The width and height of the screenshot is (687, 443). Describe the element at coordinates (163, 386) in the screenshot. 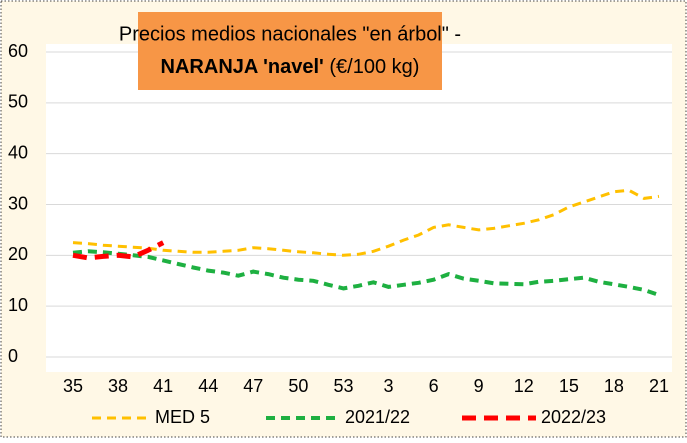

I see `x-tick-label: 41` at that location.